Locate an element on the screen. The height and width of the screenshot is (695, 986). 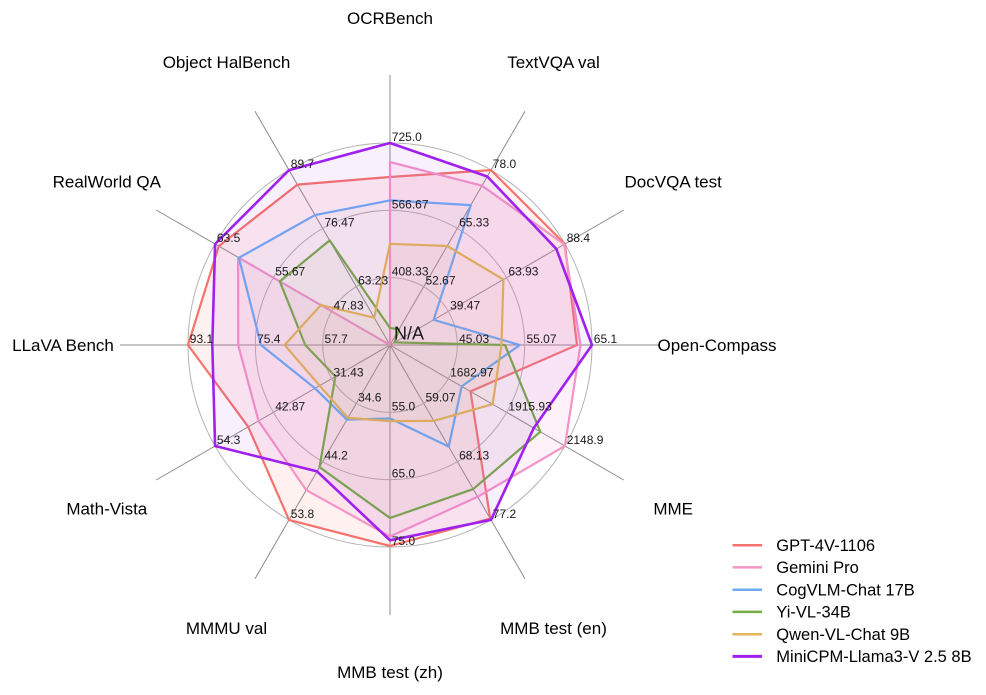
svg-text: Yi-VL-34B is located at coordinates (813, 613).